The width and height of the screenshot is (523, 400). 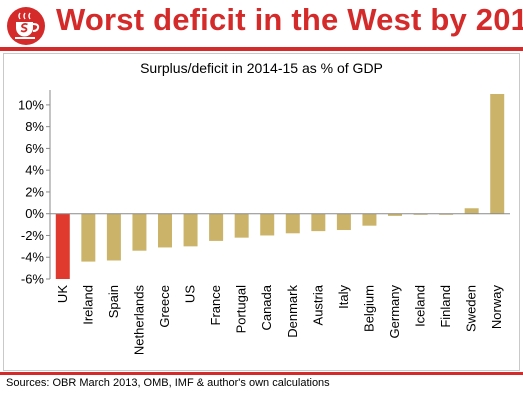 I want to click on x-category-label: Finland, so click(x=445, y=306).